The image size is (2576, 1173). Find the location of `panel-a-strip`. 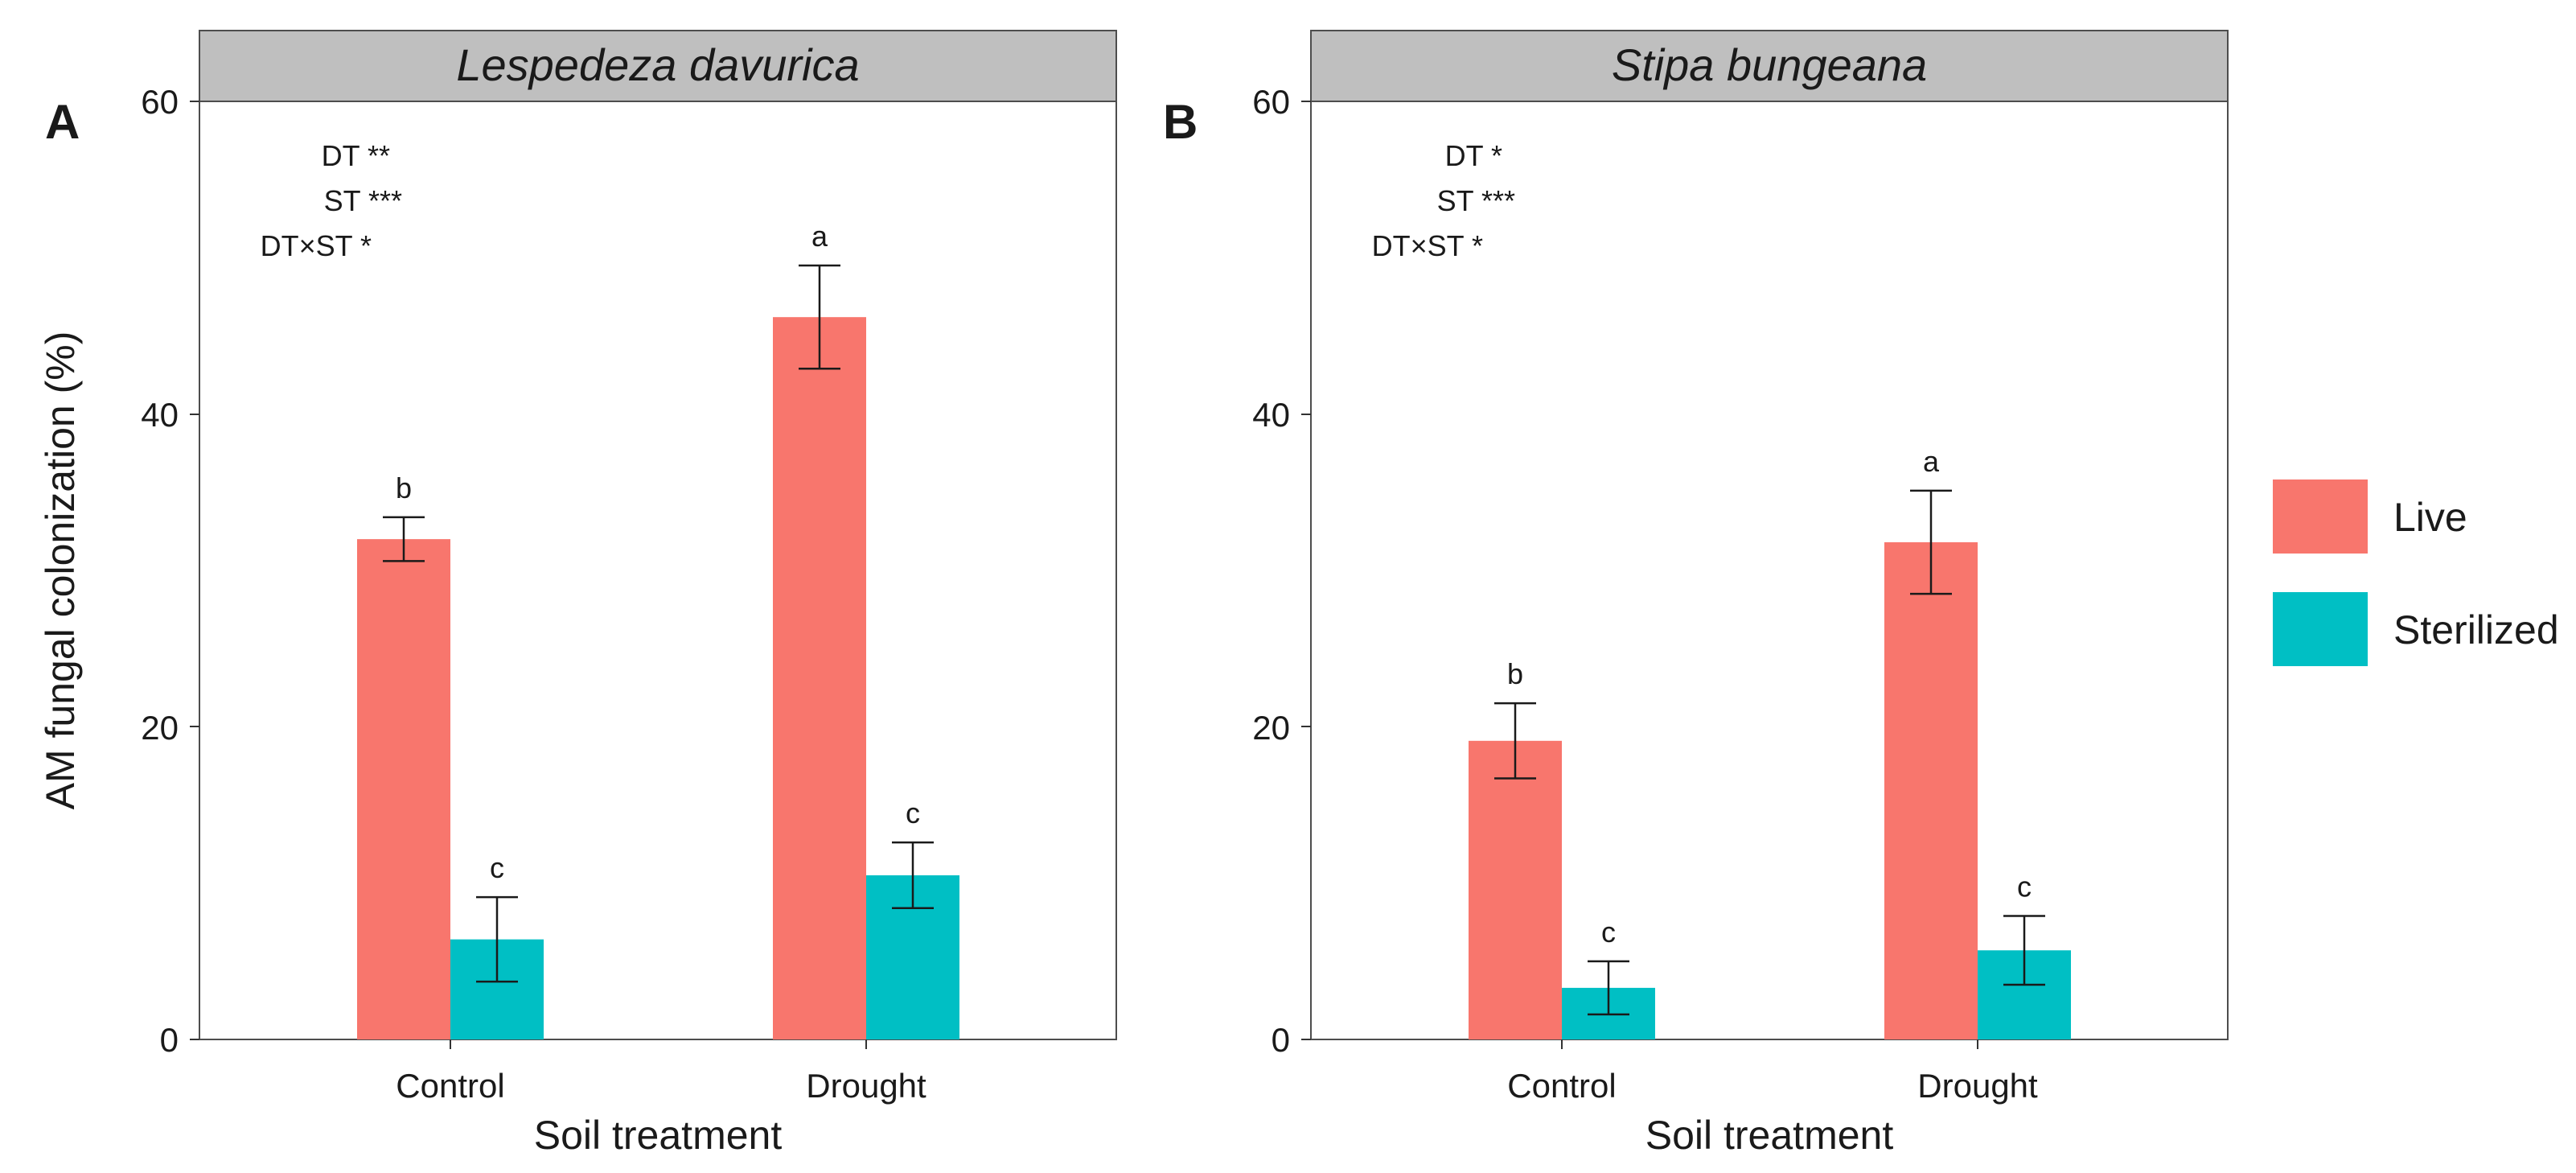

panel-a-strip is located at coordinates (658, 66).